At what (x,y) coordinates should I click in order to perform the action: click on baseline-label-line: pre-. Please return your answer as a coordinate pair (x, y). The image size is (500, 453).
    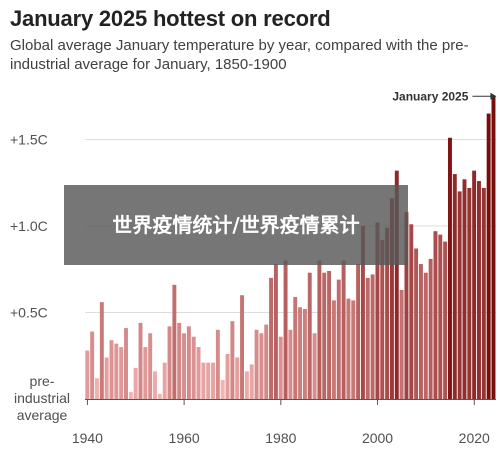
    Looking at the image, I should click on (42, 381).